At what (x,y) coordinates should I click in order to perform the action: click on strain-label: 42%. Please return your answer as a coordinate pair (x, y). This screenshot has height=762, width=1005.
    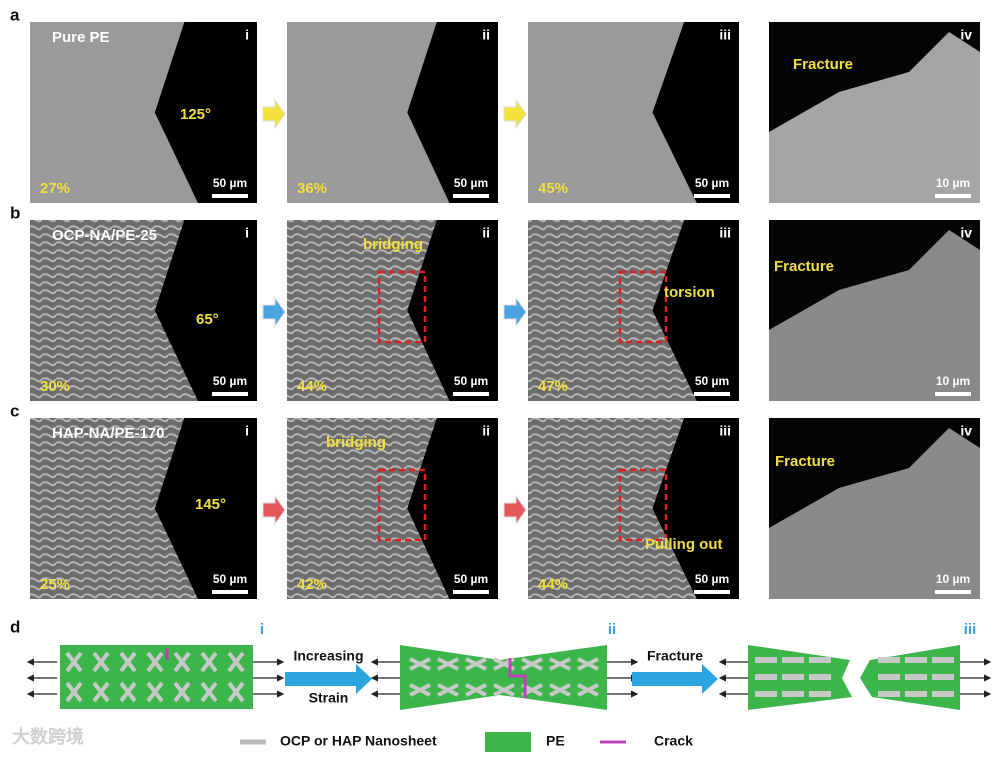
    Looking at the image, I should click on (312, 584).